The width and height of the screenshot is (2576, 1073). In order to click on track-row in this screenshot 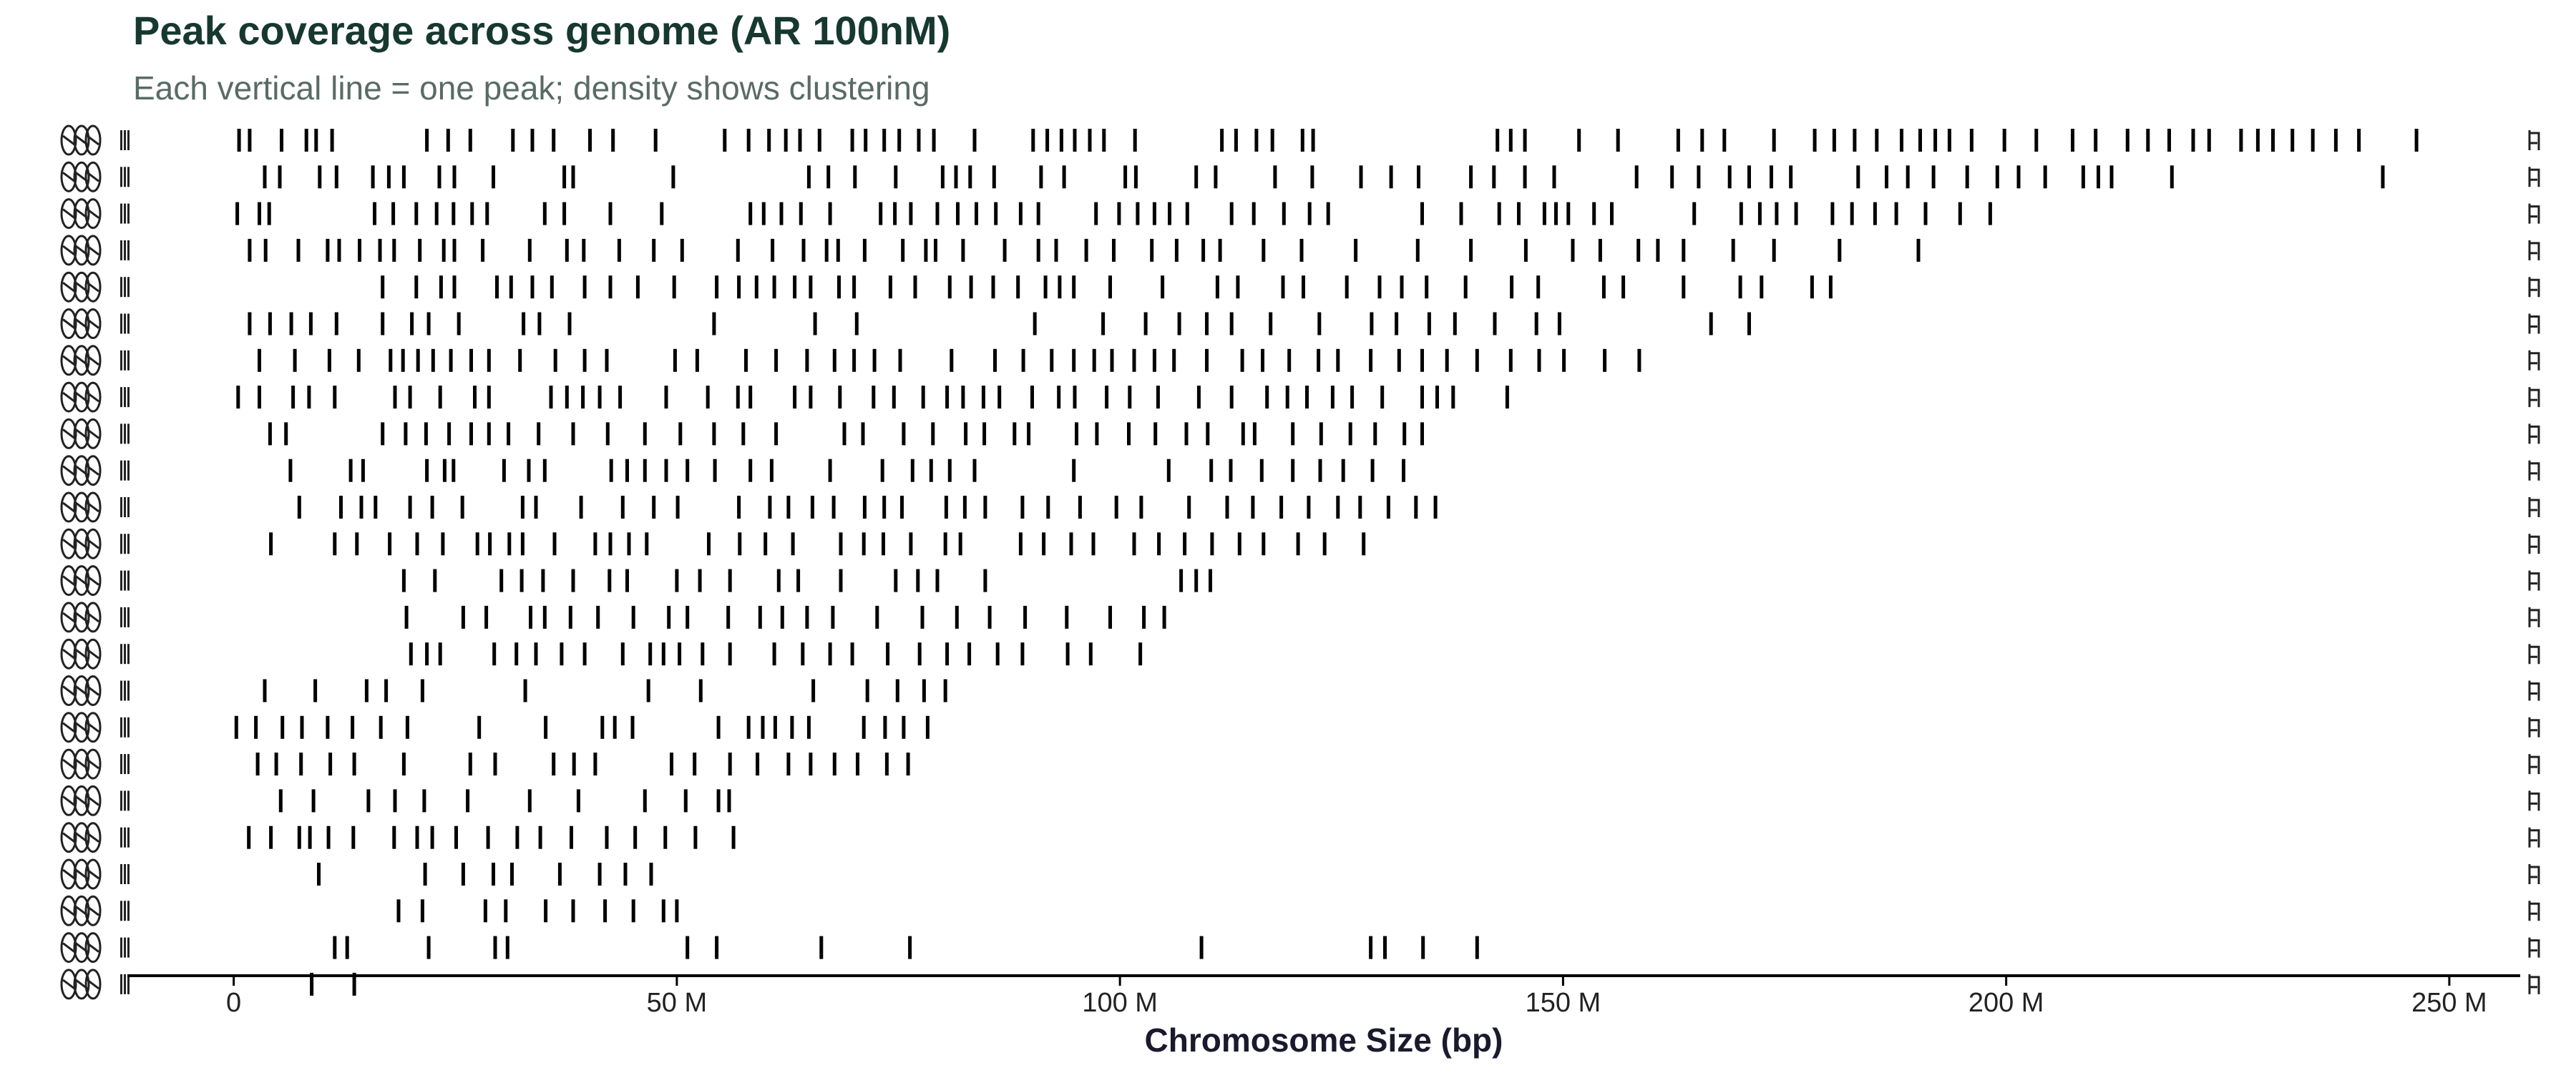, I will do `click(1084, 250)`.